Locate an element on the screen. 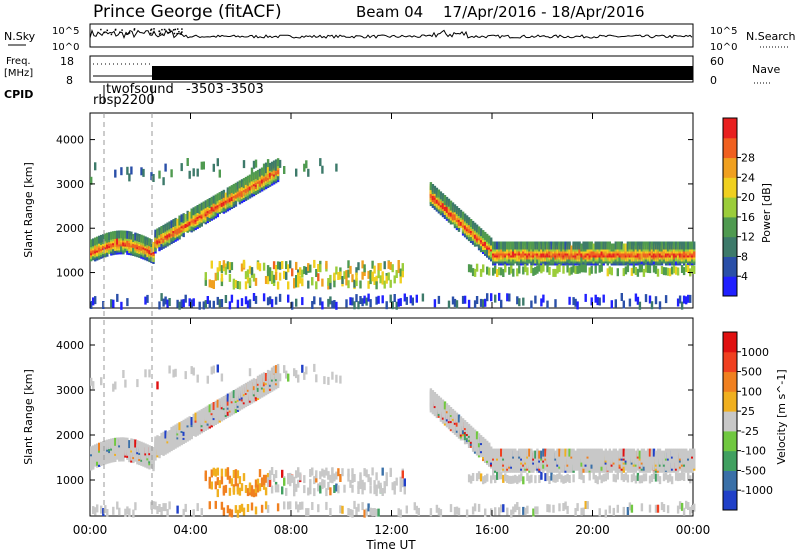 The height and width of the screenshot is (554, 800). colorbar-tick-label: 24 is located at coordinates (748, 177).